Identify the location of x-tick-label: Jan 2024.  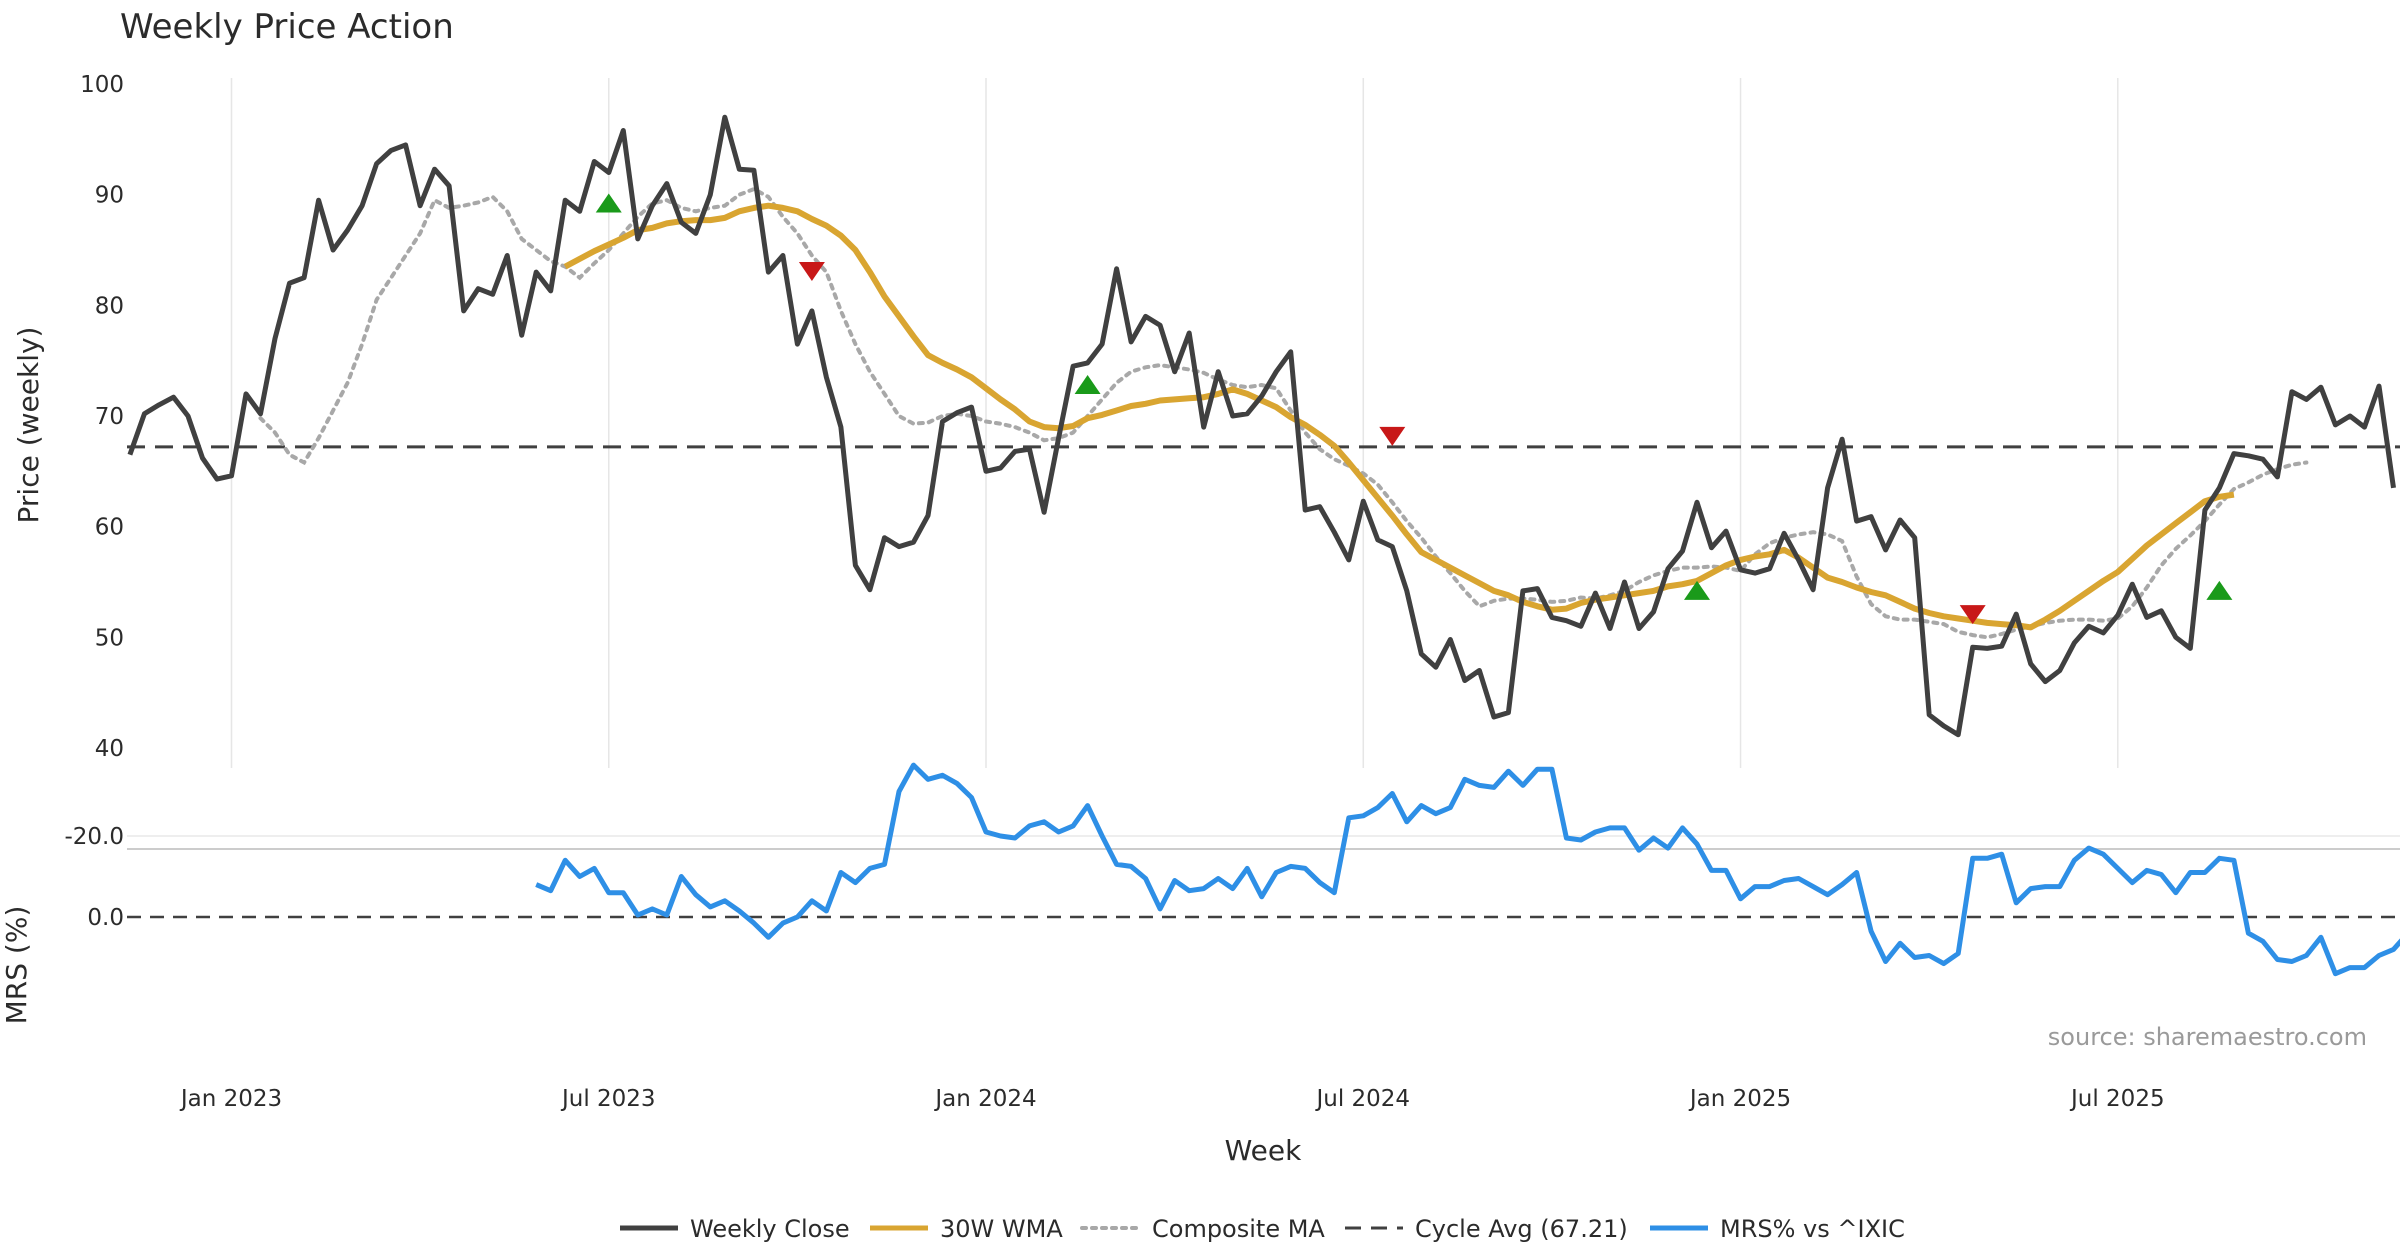
(984, 1099).